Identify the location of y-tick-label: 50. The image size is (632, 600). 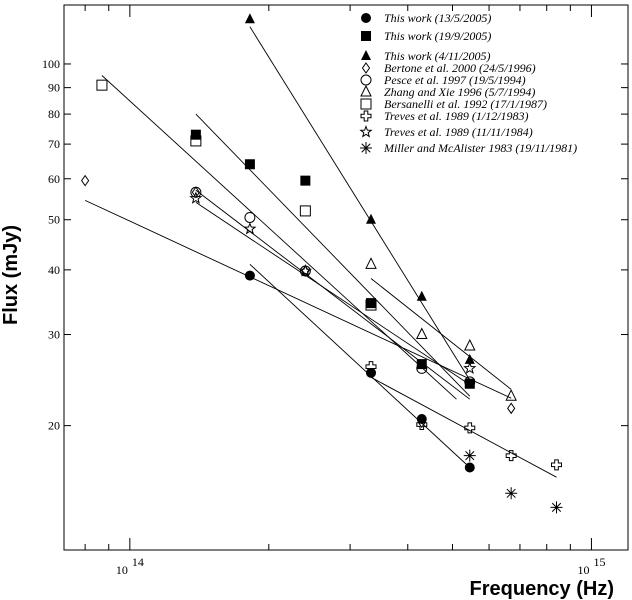
(54, 220).